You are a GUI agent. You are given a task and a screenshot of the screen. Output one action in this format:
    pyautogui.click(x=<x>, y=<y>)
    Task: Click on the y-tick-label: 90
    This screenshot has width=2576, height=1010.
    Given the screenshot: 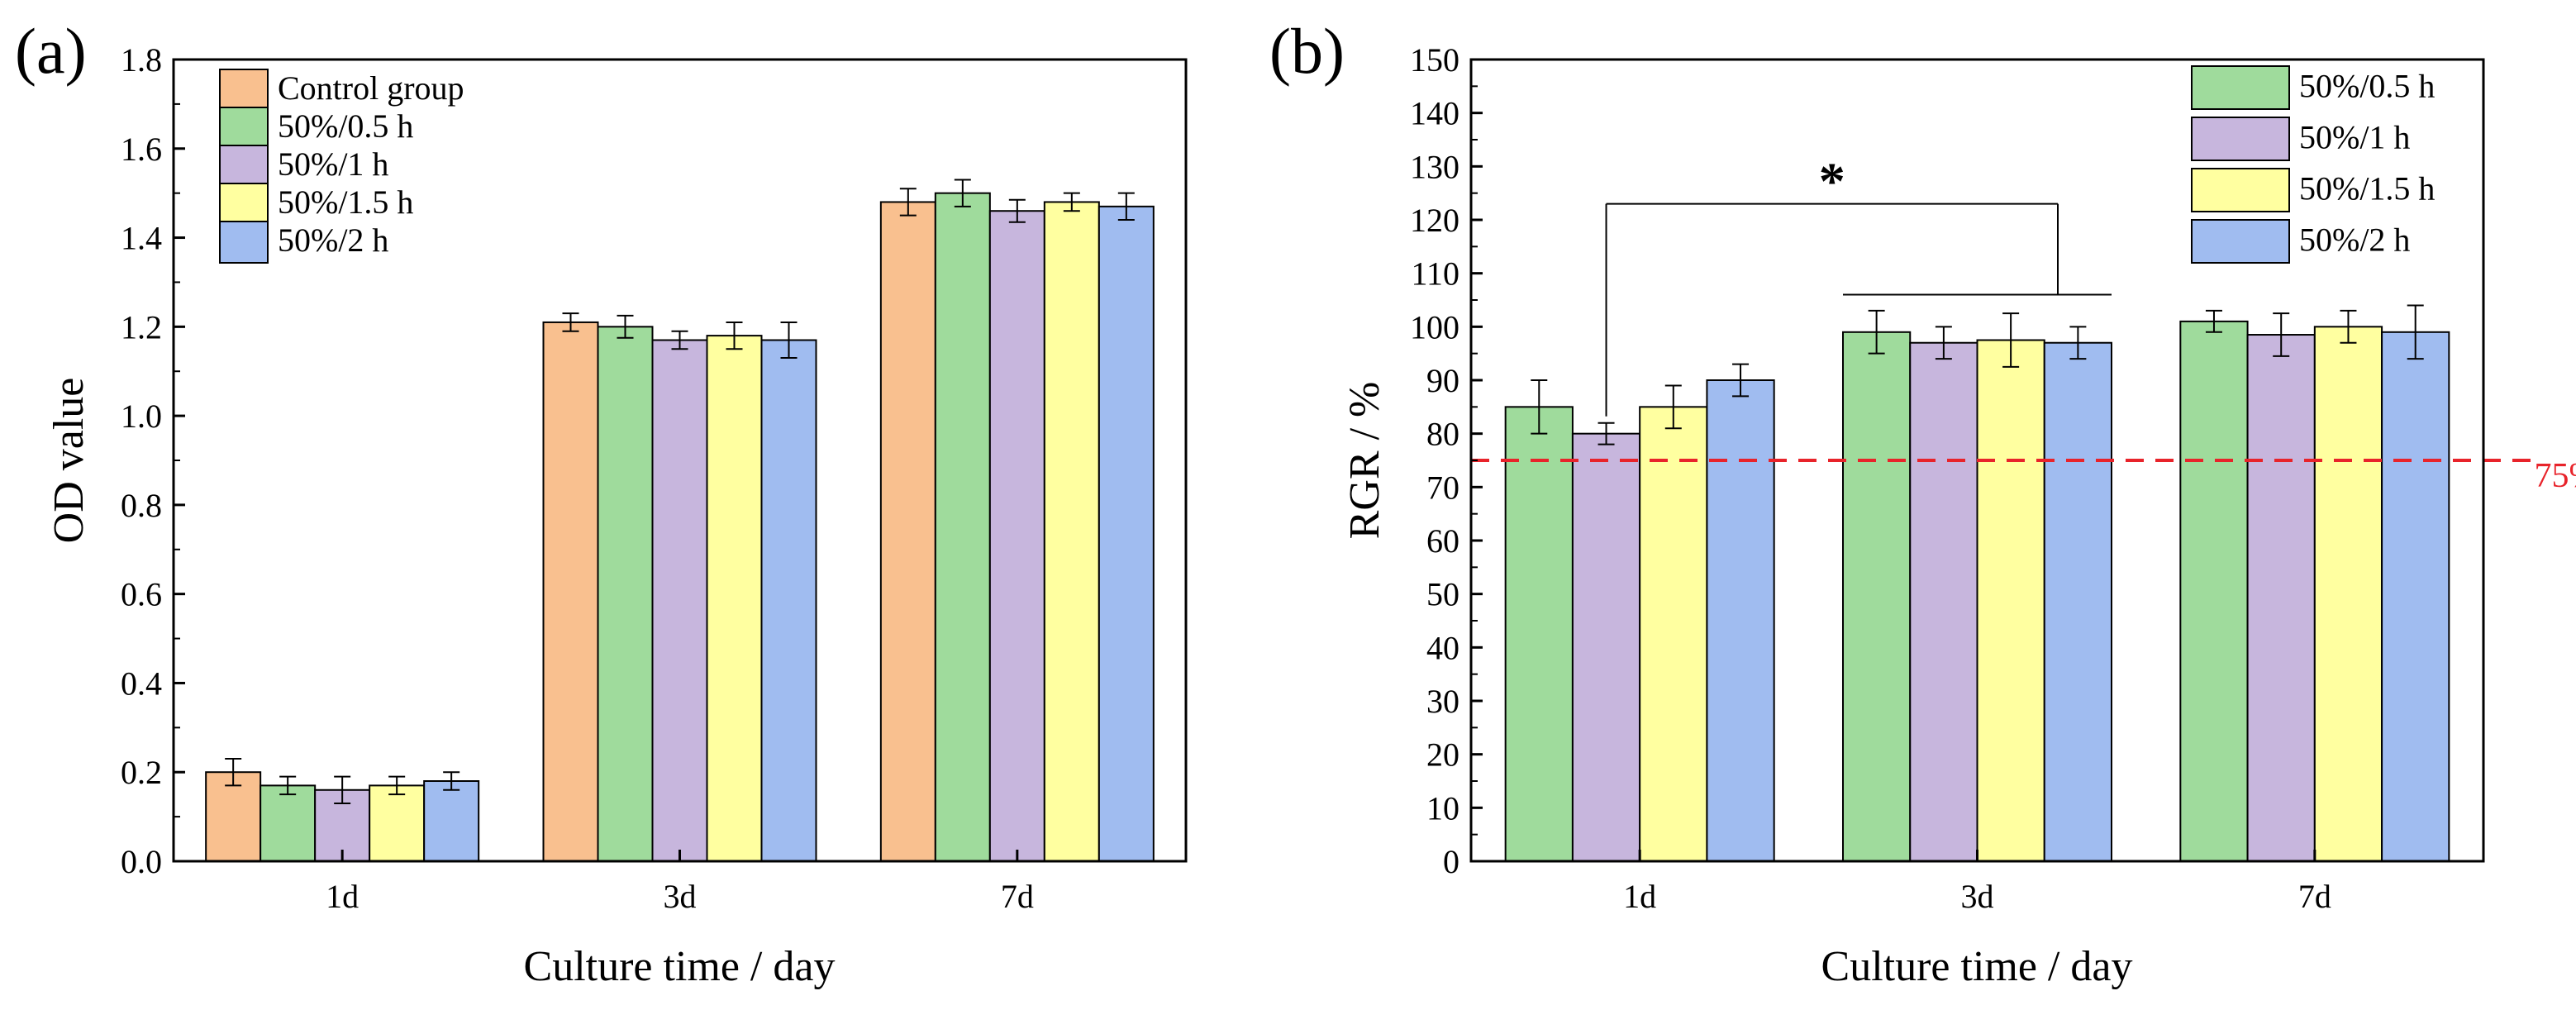 What is the action you would take?
    pyautogui.click(x=1443, y=380)
    